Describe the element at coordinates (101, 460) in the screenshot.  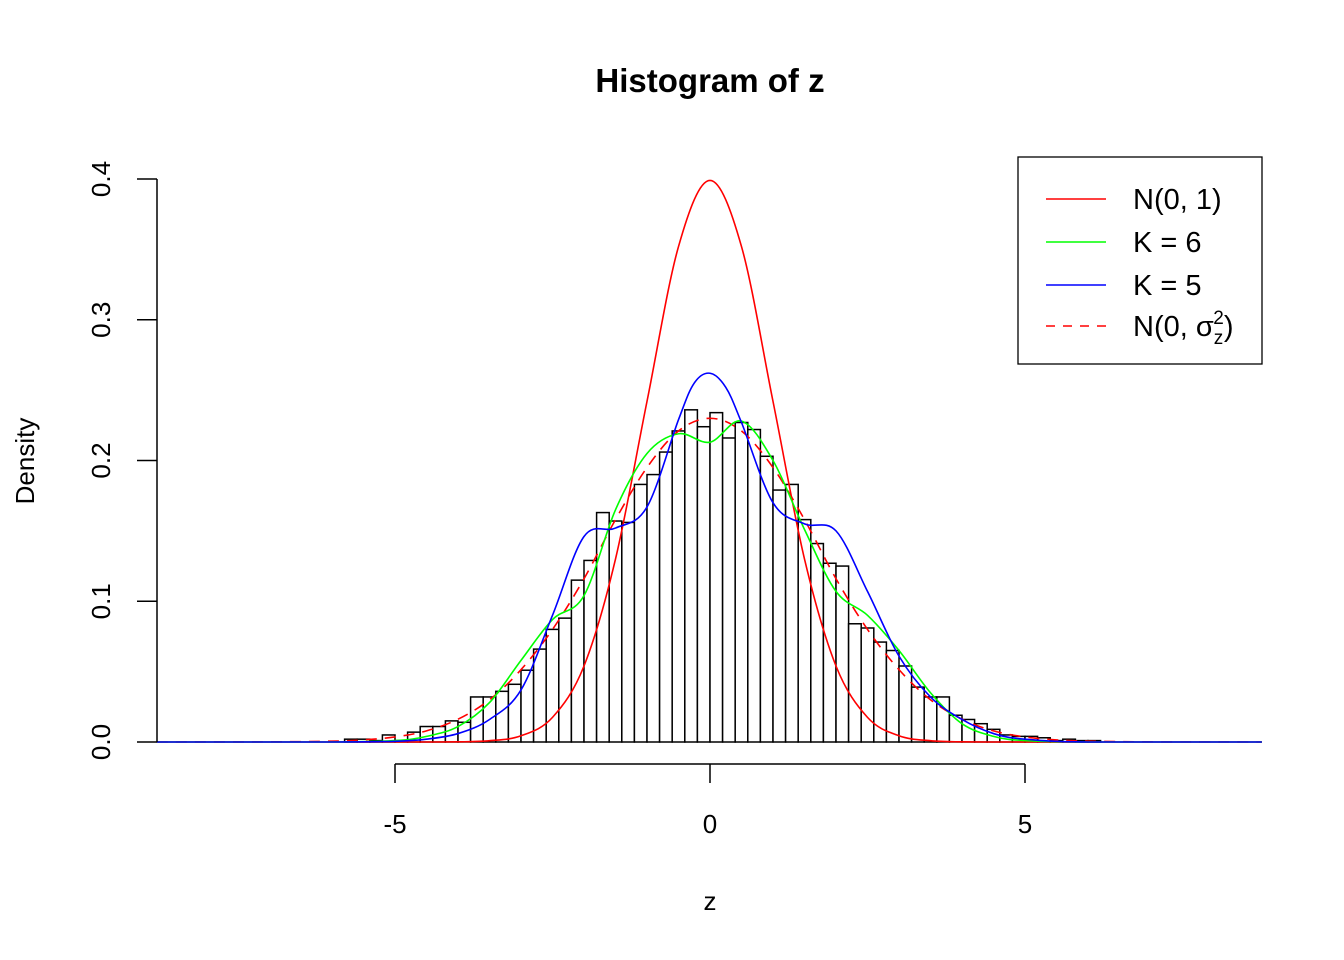
I see `y-tick-label: 0.2` at that location.